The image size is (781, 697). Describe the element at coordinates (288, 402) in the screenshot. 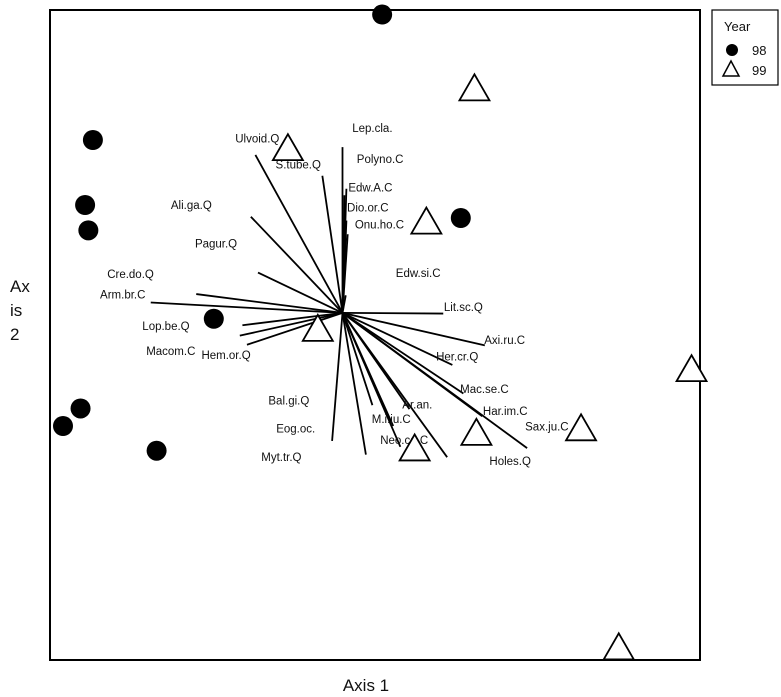

I see `vector-label-Bal.gi.Q: Bal.gi.Q` at that location.